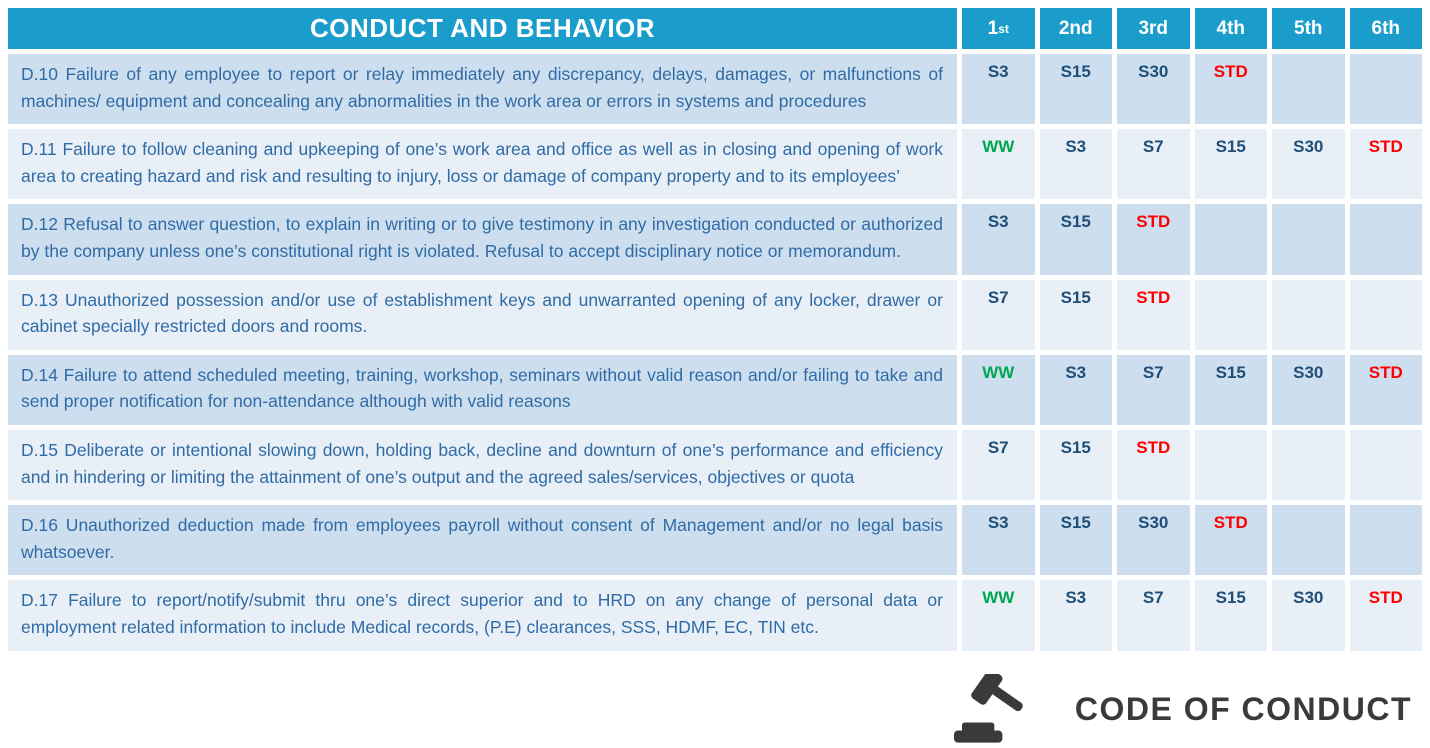 Image resolution: width=1430 pixels, height=748 pixels. Describe the element at coordinates (1230, 89) in the screenshot. I see `sanction-cell-D.10-4th: STD` at that location.